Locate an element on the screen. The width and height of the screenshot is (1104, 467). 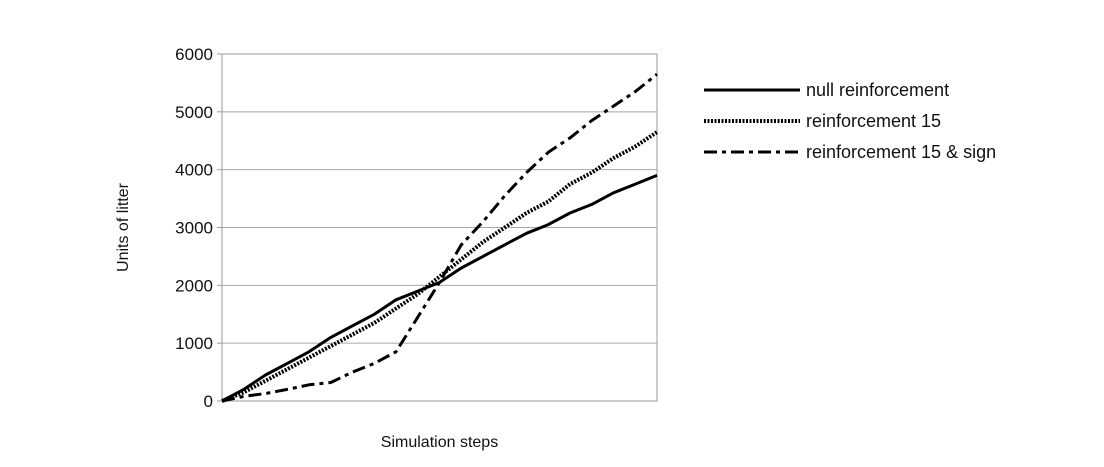
y-tick-label: 5000 is located at coordinates (194, 112).